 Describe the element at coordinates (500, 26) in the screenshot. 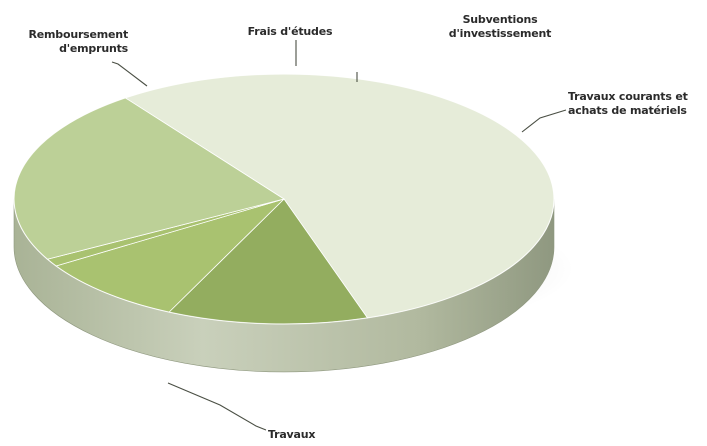

I see `label-subventions-investissement: Subventions d'investissement` at that location.